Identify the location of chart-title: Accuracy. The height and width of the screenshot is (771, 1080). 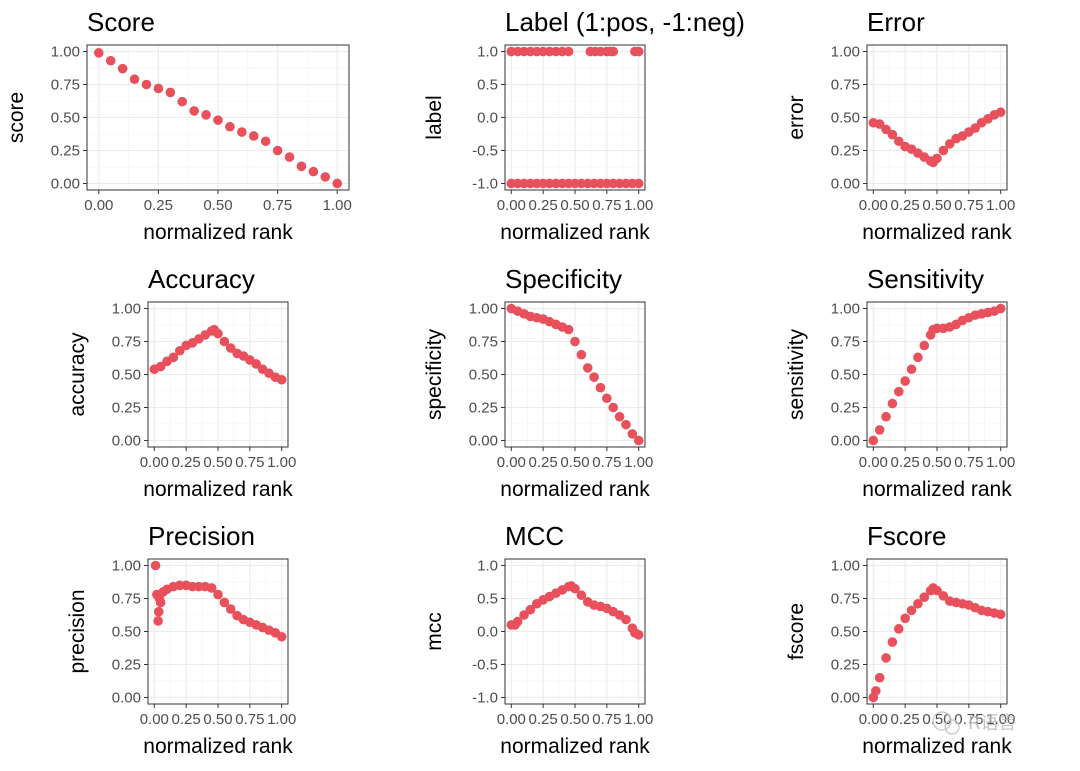
(201, 279).